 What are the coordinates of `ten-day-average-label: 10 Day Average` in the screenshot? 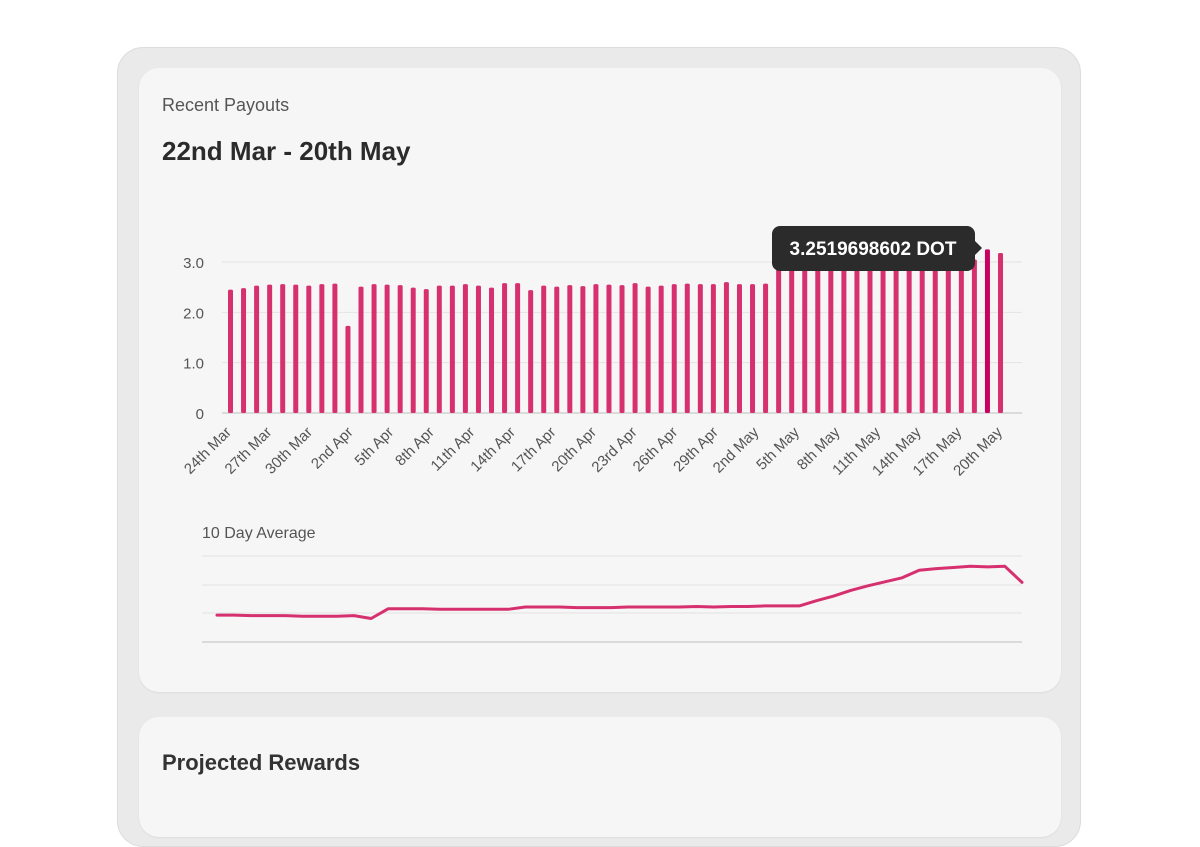 It's located at (259, 533).